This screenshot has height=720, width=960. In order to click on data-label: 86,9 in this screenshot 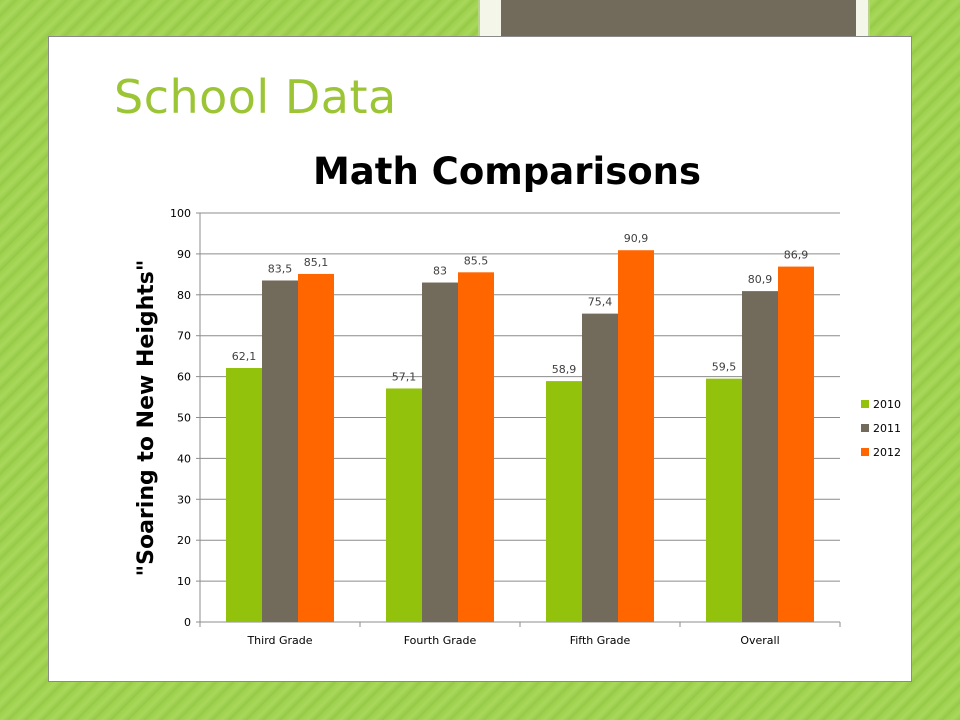, I will do `click(796, 255)`.